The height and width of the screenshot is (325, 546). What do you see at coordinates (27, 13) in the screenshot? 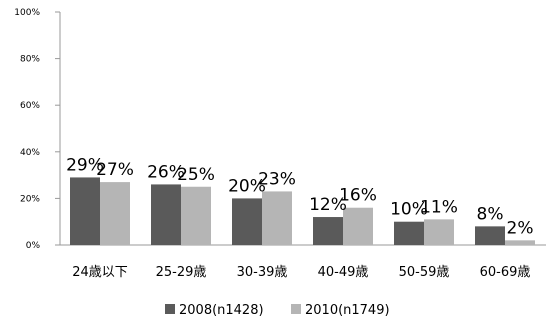
I see `y-tick-label: 100%` at bounding box center [27, 13].